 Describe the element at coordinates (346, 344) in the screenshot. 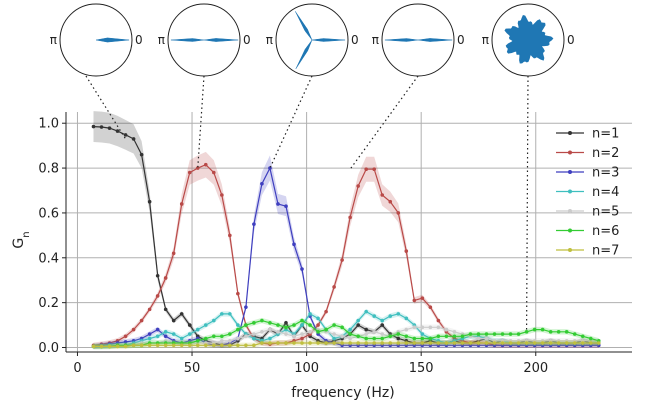

I see `series-line` at that location.